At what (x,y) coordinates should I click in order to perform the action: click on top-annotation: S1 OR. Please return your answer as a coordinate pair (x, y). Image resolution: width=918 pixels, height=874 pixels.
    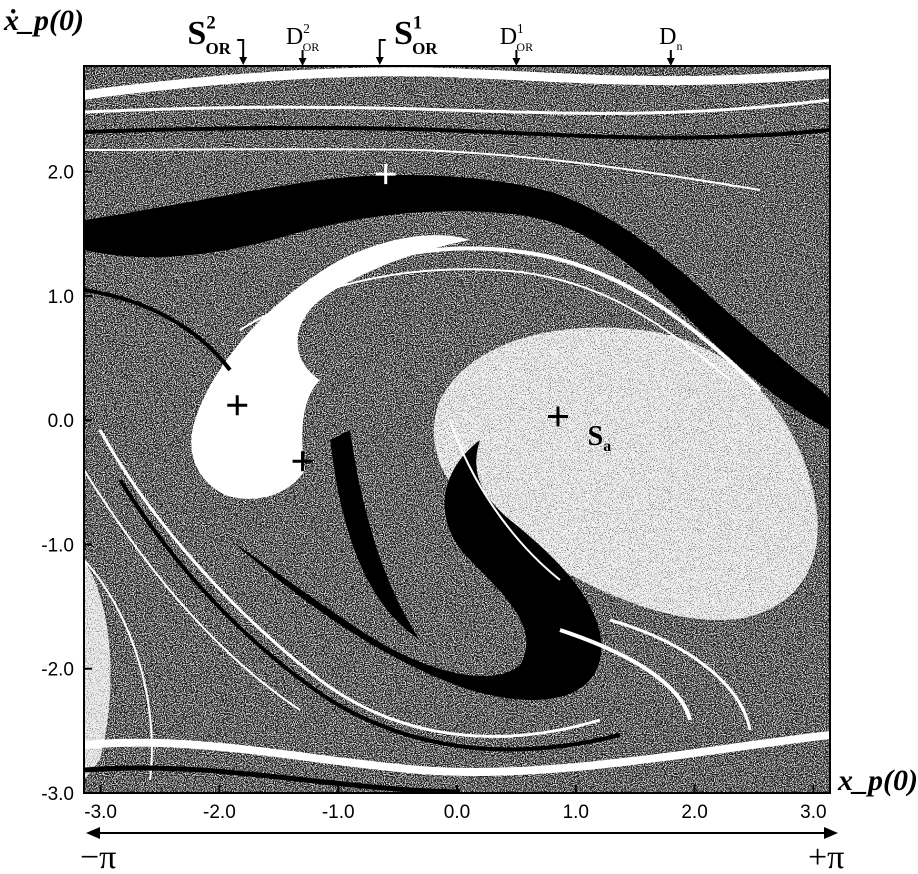
    Looking at the image, I should click on (406, 39).